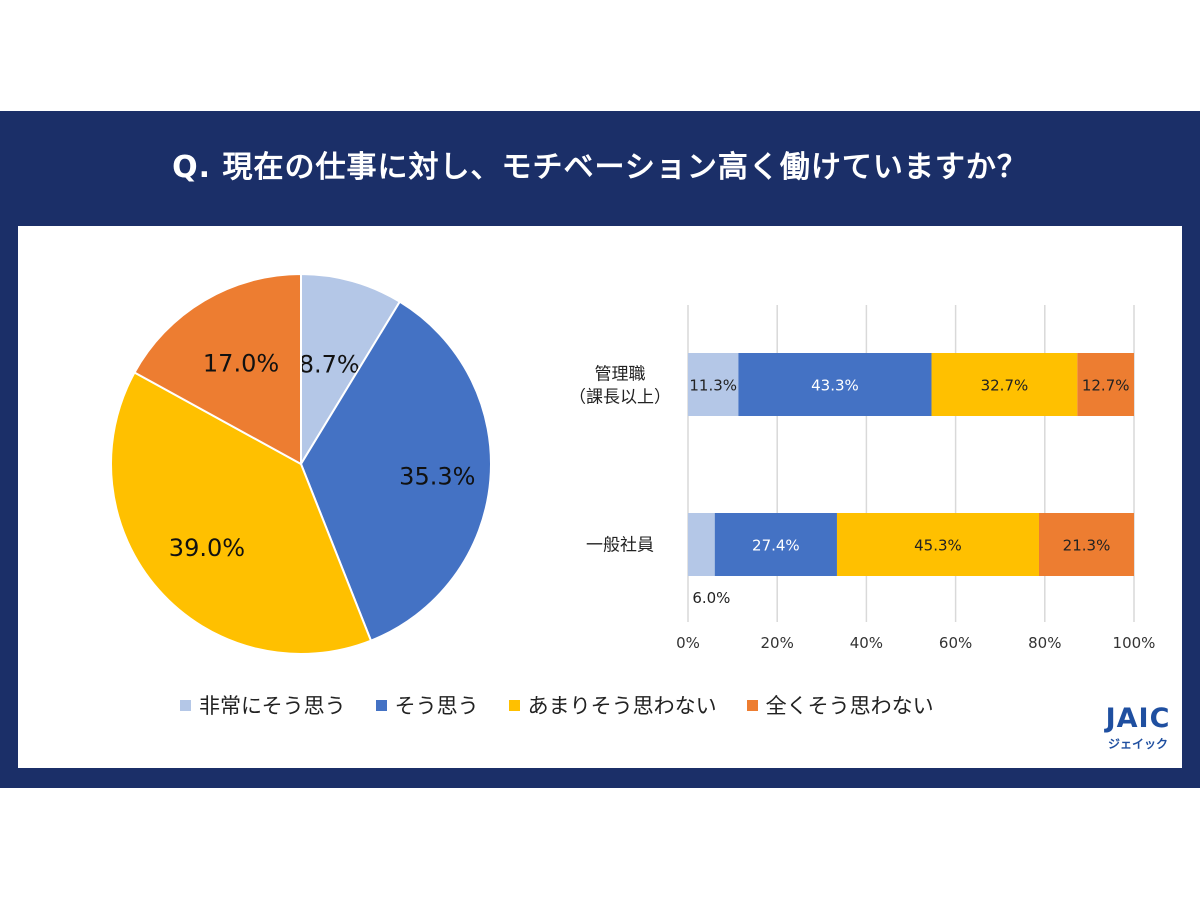 The image size is (1200, 900). I want to click on company-logo: JAIC ジェイック, so click(1138, 728).